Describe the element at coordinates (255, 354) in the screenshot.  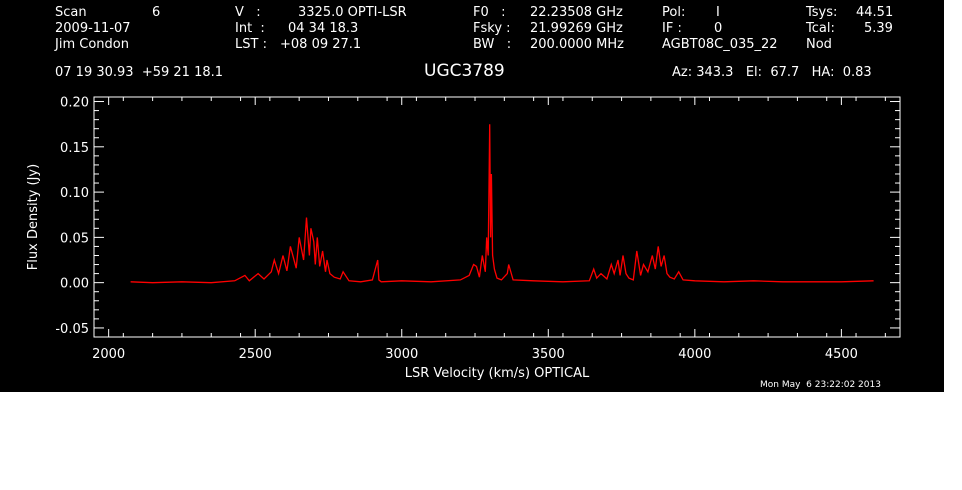
I see `x-tick-label: 2500` at that location.